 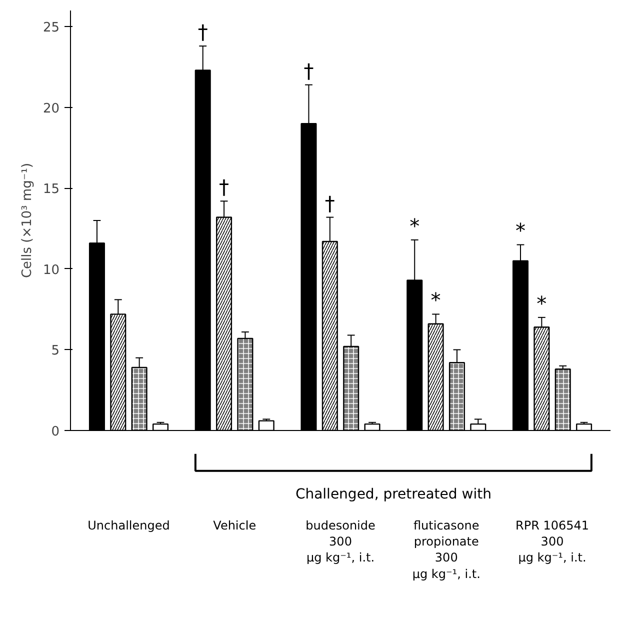 What do you see at coordinates (51, 190) in the screenshot?
I see `y-tick-label: 15` at bounding box center [51, 190].